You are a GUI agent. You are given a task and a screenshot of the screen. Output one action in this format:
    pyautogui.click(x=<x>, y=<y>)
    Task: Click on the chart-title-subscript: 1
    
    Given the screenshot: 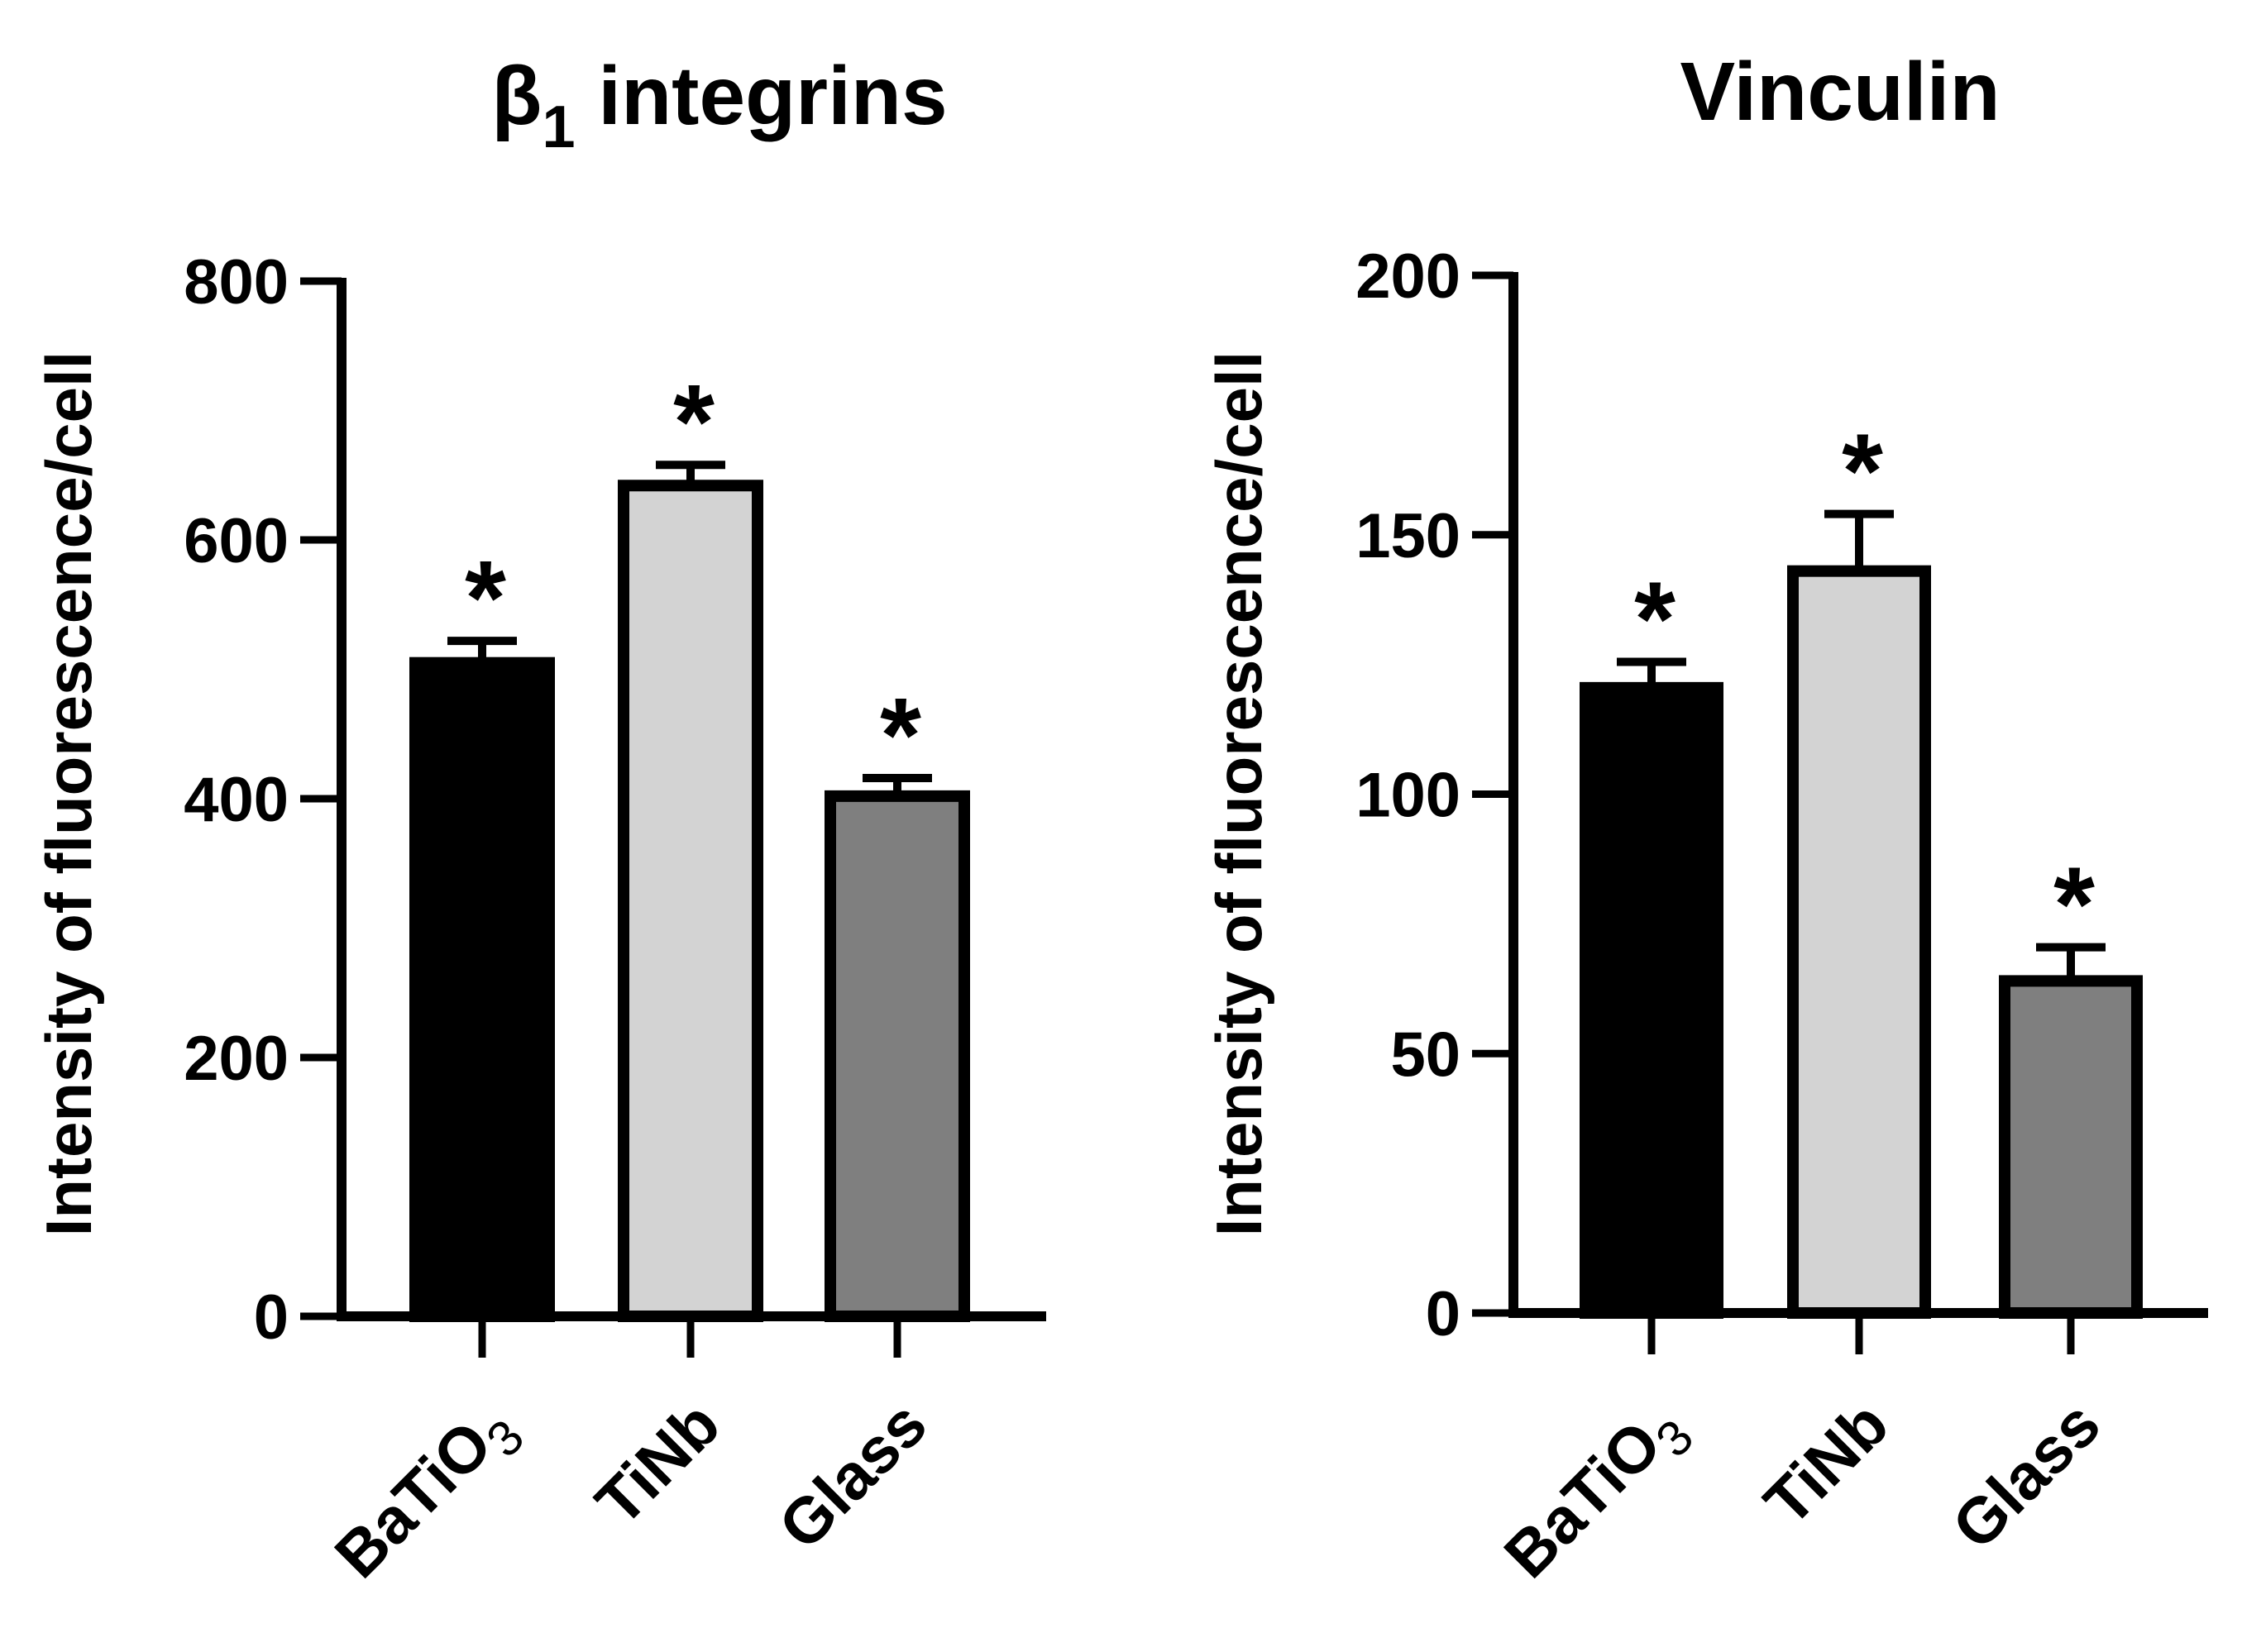 What is the action you would take?
    pyautogui.click(x=558, y=127)
    